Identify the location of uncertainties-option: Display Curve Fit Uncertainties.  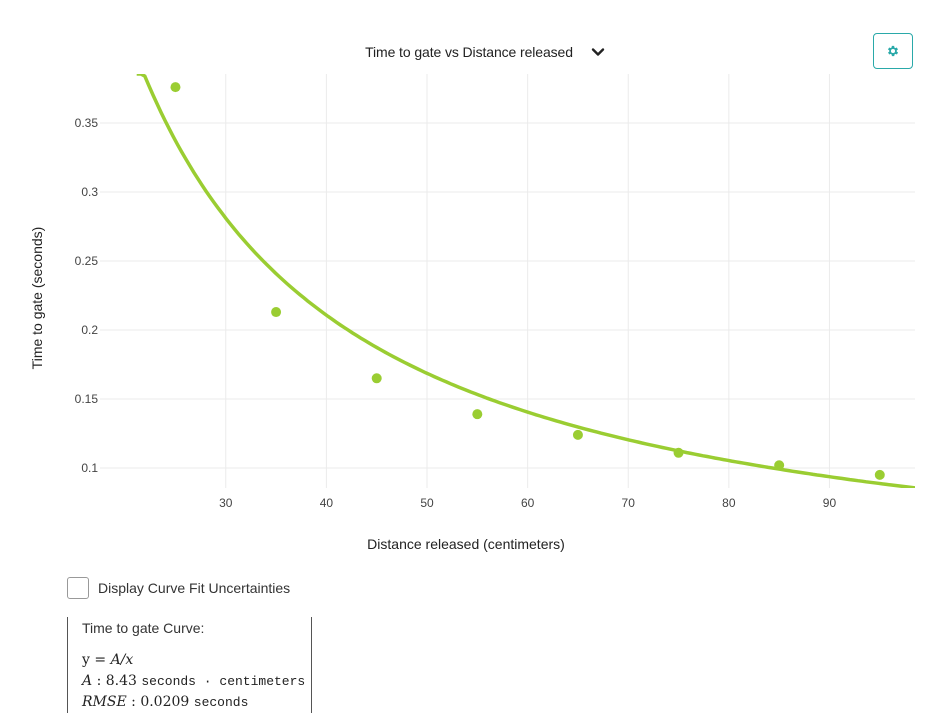
(178, 588).